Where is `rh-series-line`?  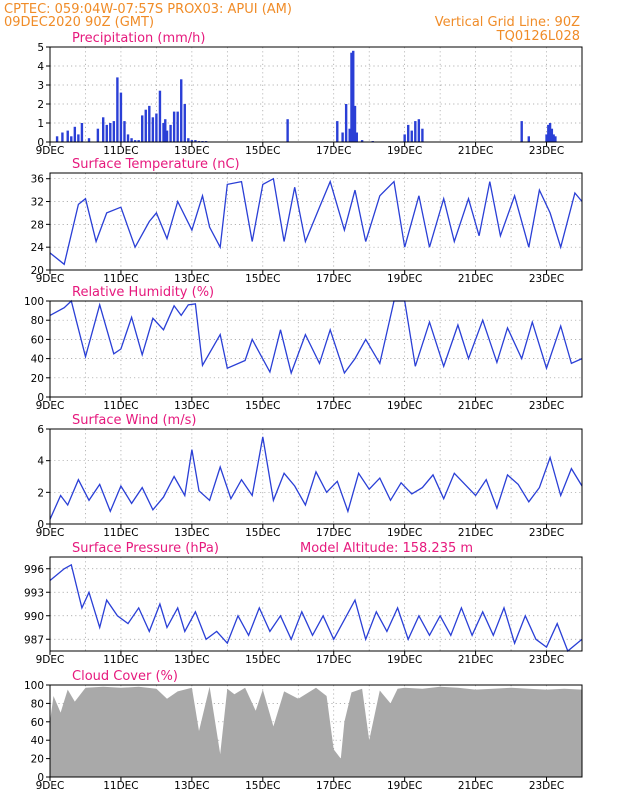
rh-series-line is located at coordinates (316, 337).